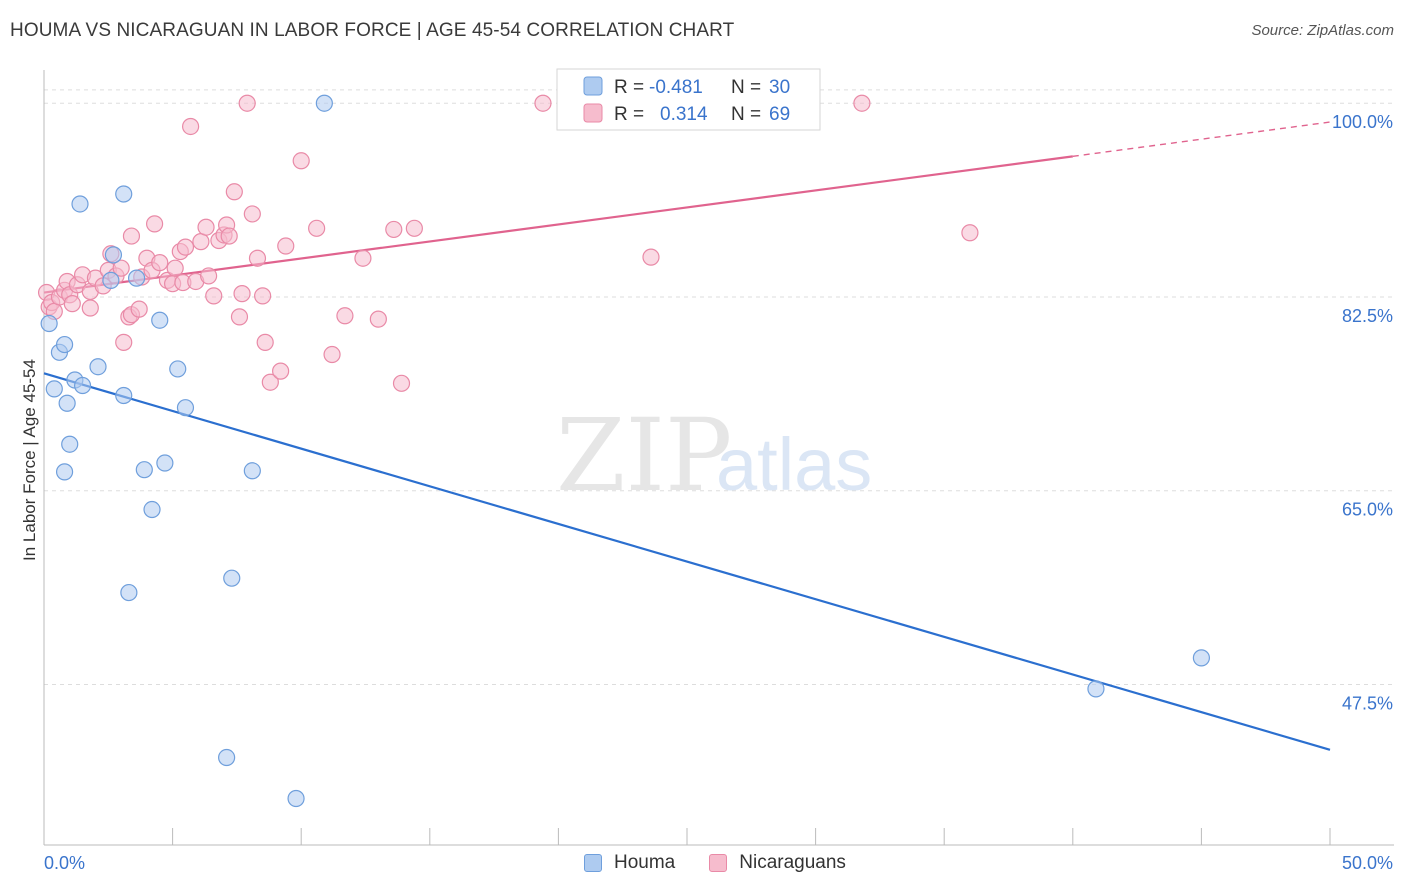 This screenshot has width=1406, height=892. Describe the element at coordinates (629, 114) in the screenshot. I see `legend-r-label-nicaraguans: R =` at that location.